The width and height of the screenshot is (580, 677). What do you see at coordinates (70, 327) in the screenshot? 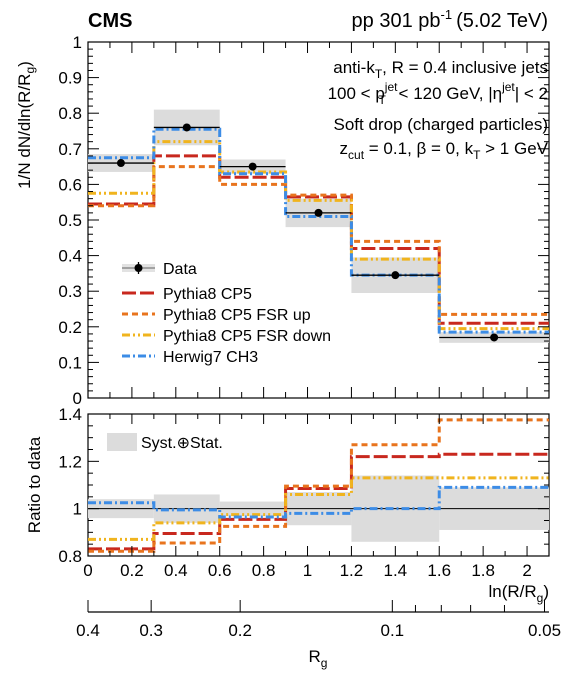
I see `upper-ytick-label-2: 0.2` at bounding box center [70, 327].